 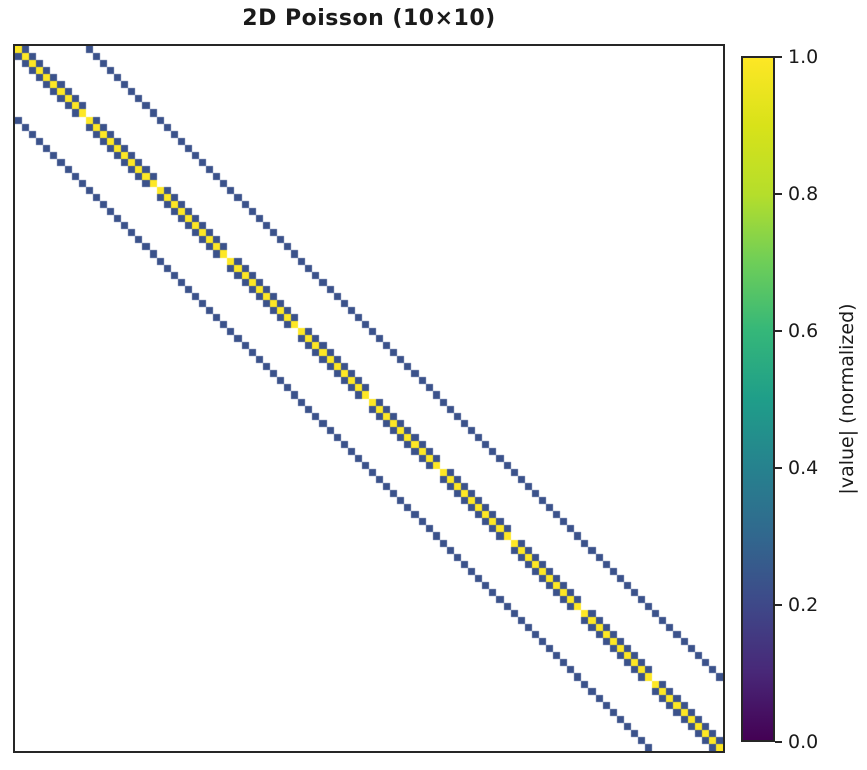 I want to click on colorbar-tick-label: 0.4, so click(x=803, y=468).